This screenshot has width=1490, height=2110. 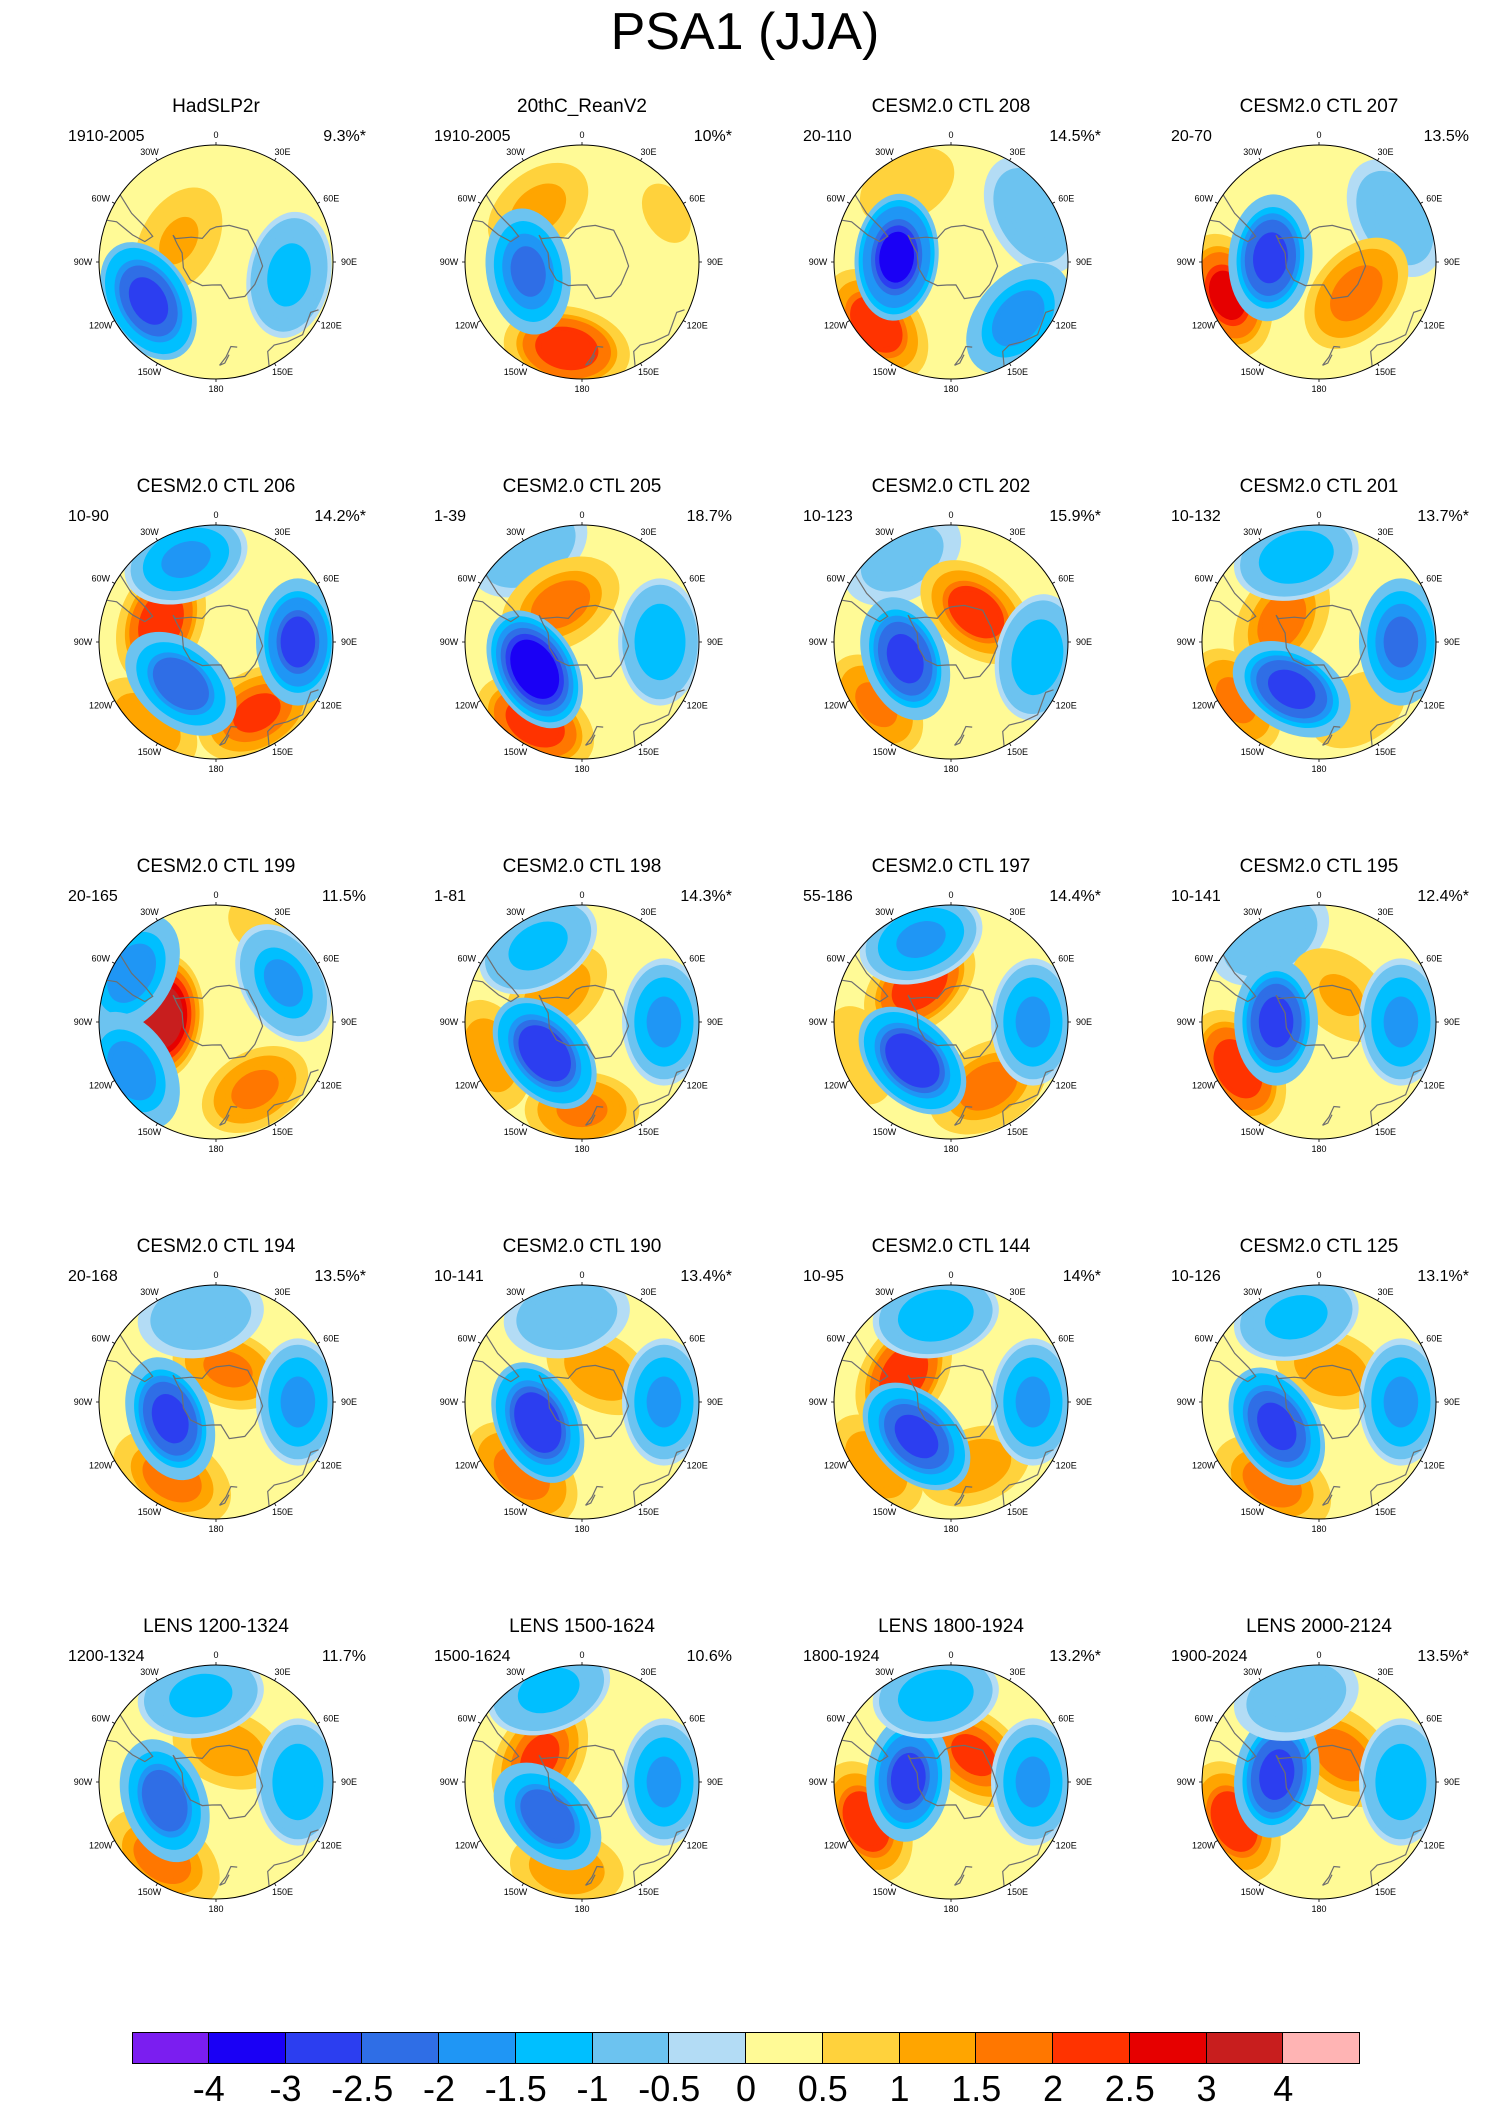 What do you see at coordinates (1075, 896) in the screenshot?
I see `panel-variance-percent: 14.4%*` at bounding box center [1075, 896].